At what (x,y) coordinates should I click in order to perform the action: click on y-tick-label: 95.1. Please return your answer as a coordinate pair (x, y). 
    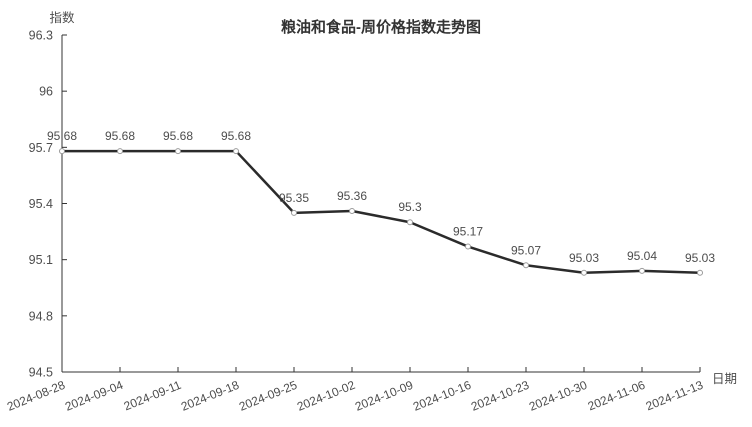
    Looking at the image, I should click on (41, 260).